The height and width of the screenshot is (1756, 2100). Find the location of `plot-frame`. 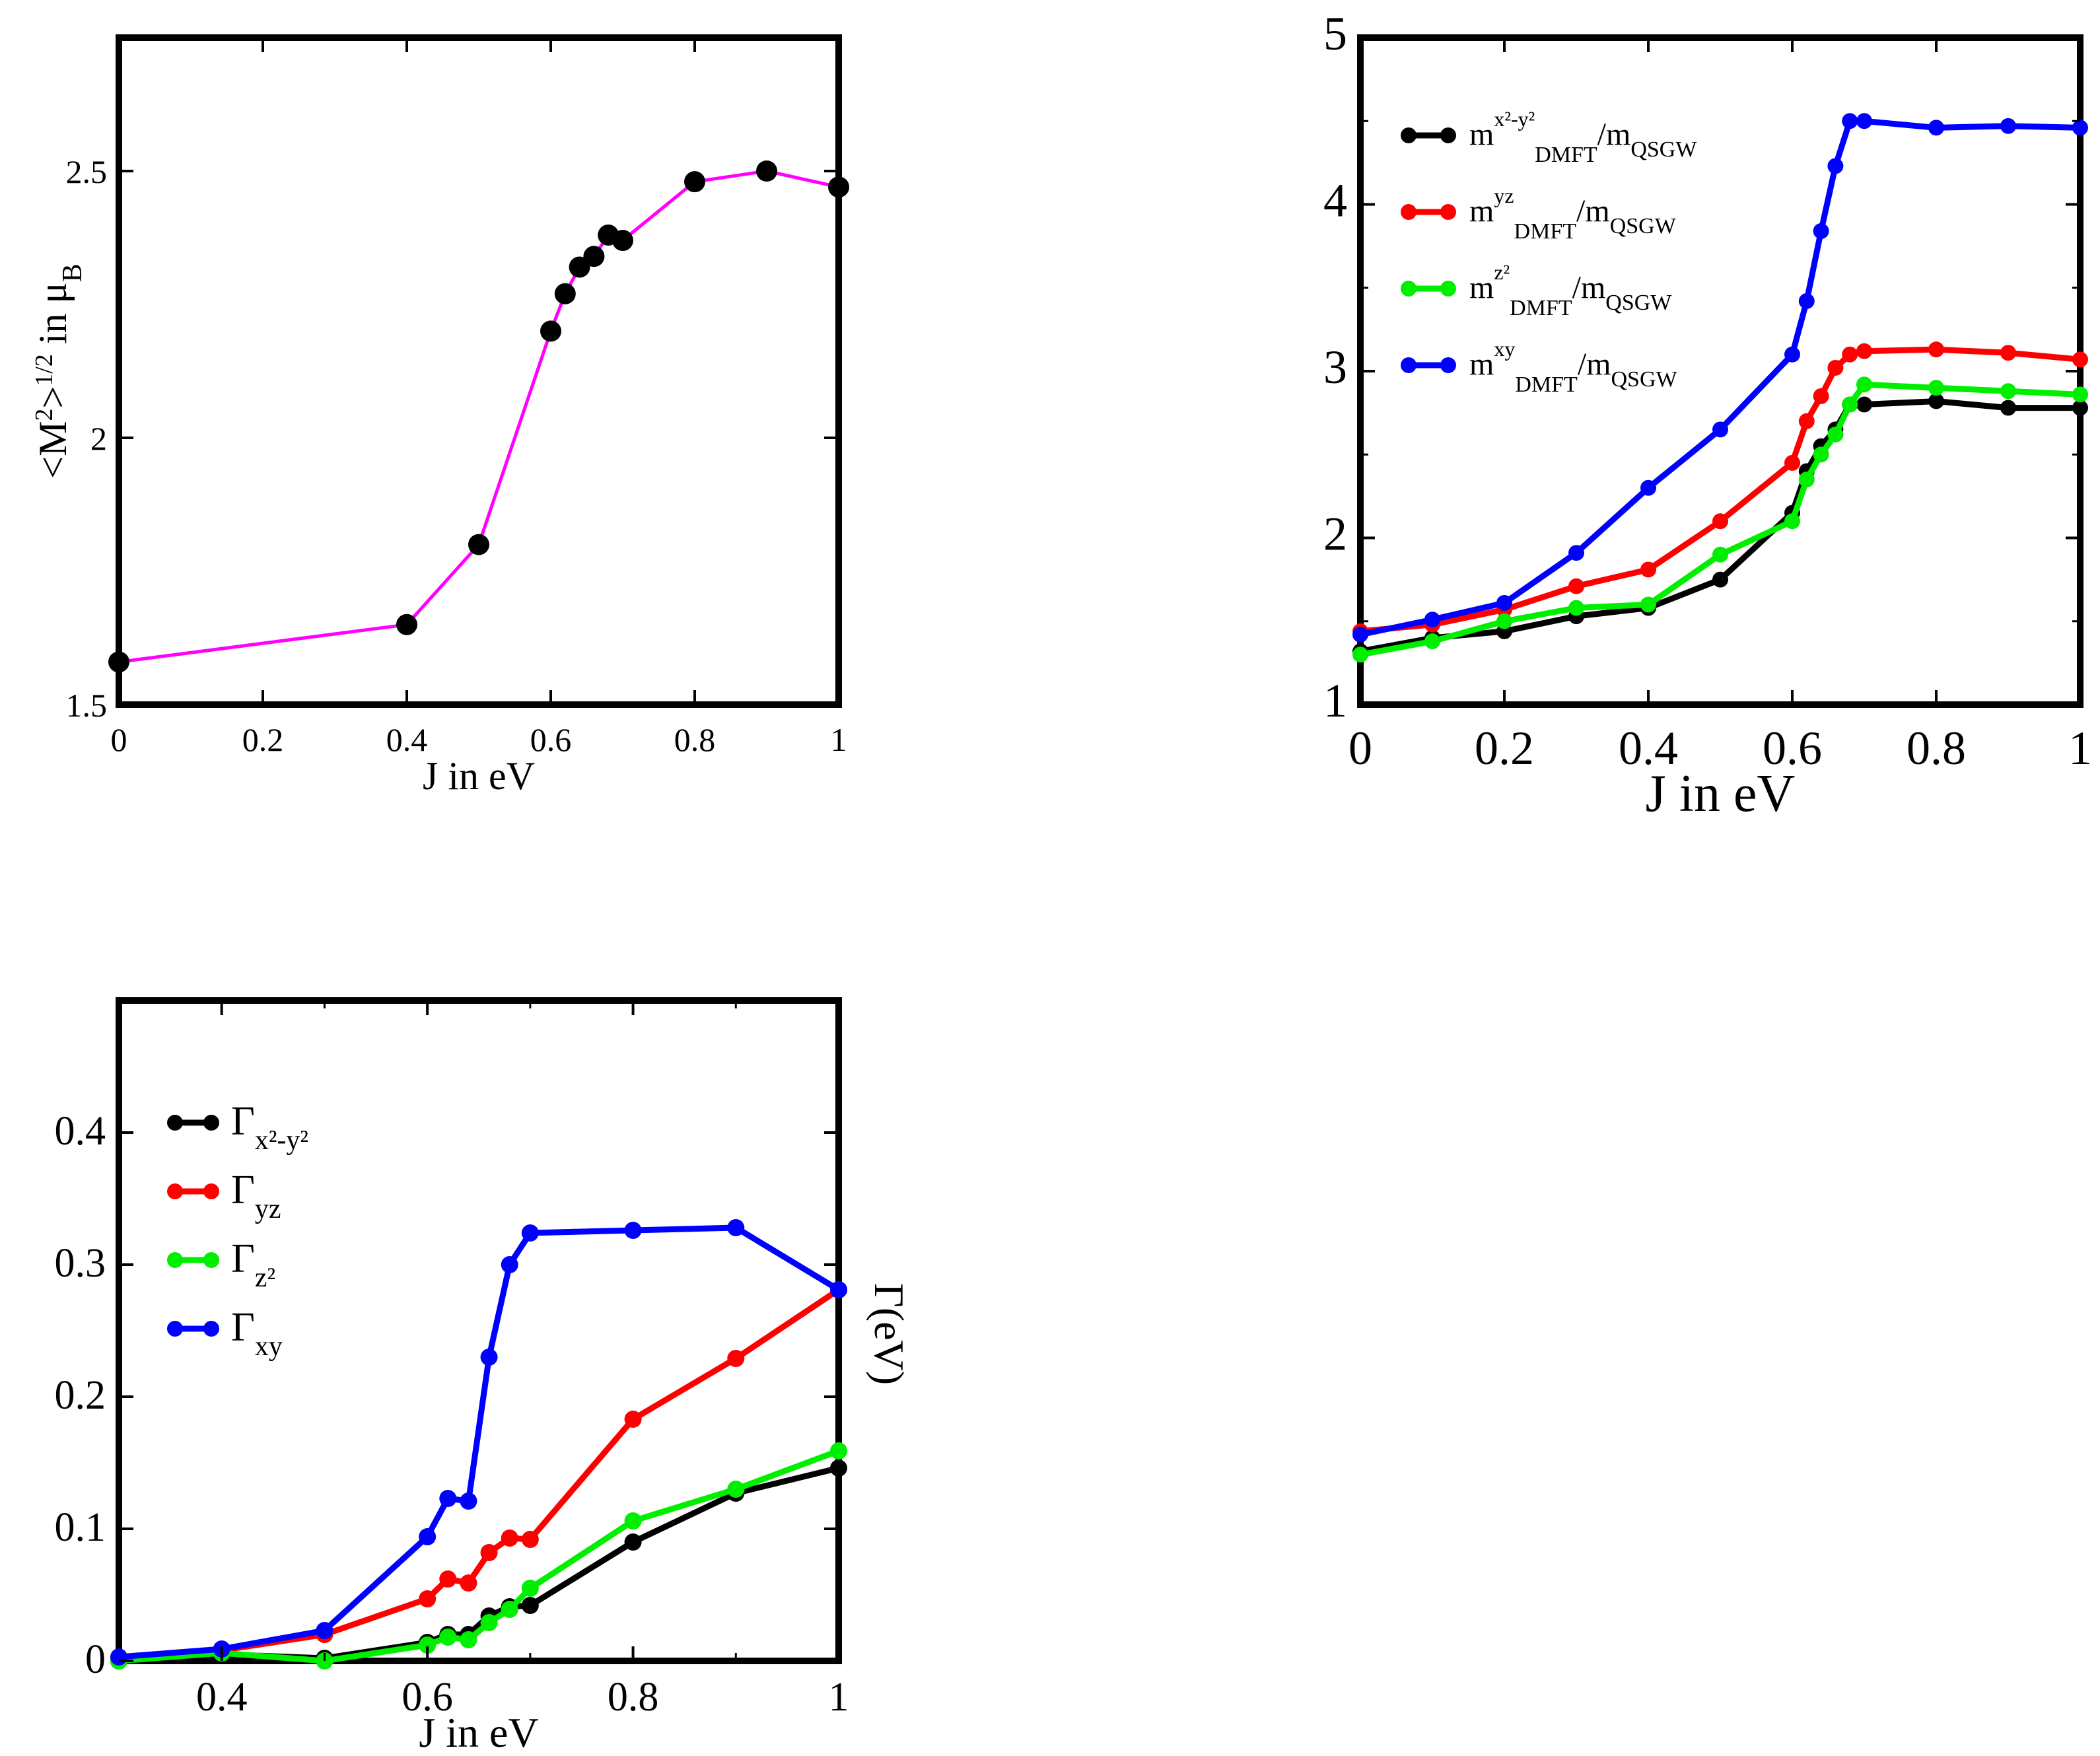

plot-frame is located at coordinates (479, 371).